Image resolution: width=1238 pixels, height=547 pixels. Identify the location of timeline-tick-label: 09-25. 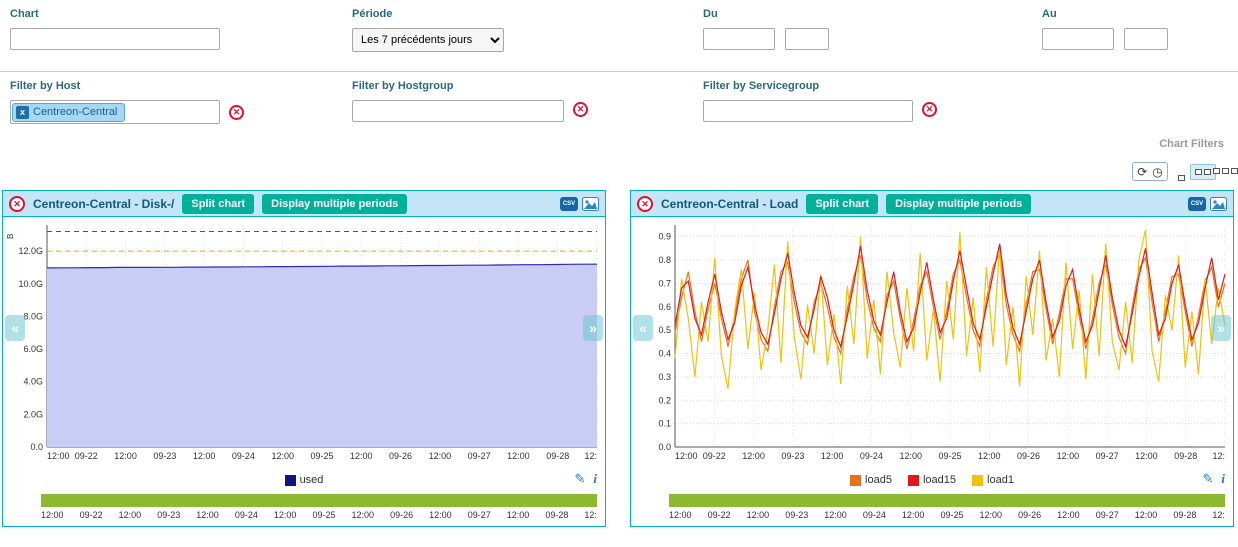
(952, 515).